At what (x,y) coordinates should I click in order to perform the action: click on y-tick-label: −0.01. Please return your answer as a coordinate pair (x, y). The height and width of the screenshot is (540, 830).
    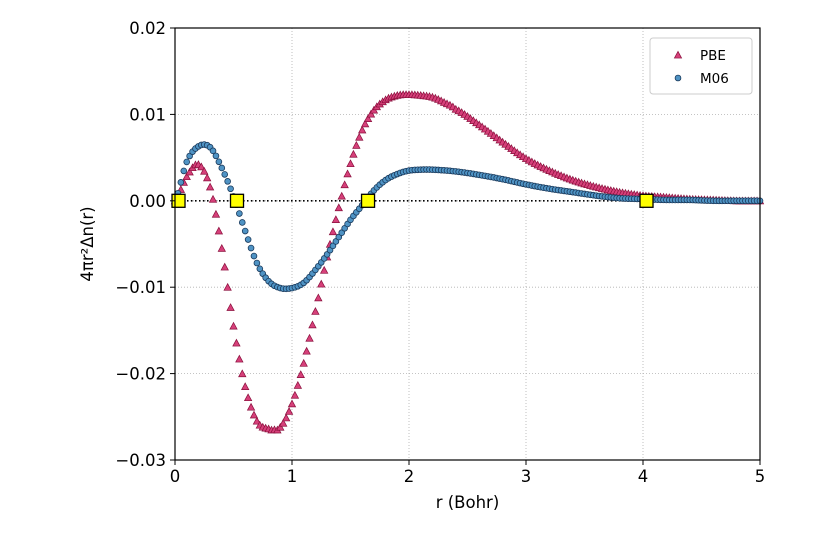
    Looking at the image, I should click on (140, 287).